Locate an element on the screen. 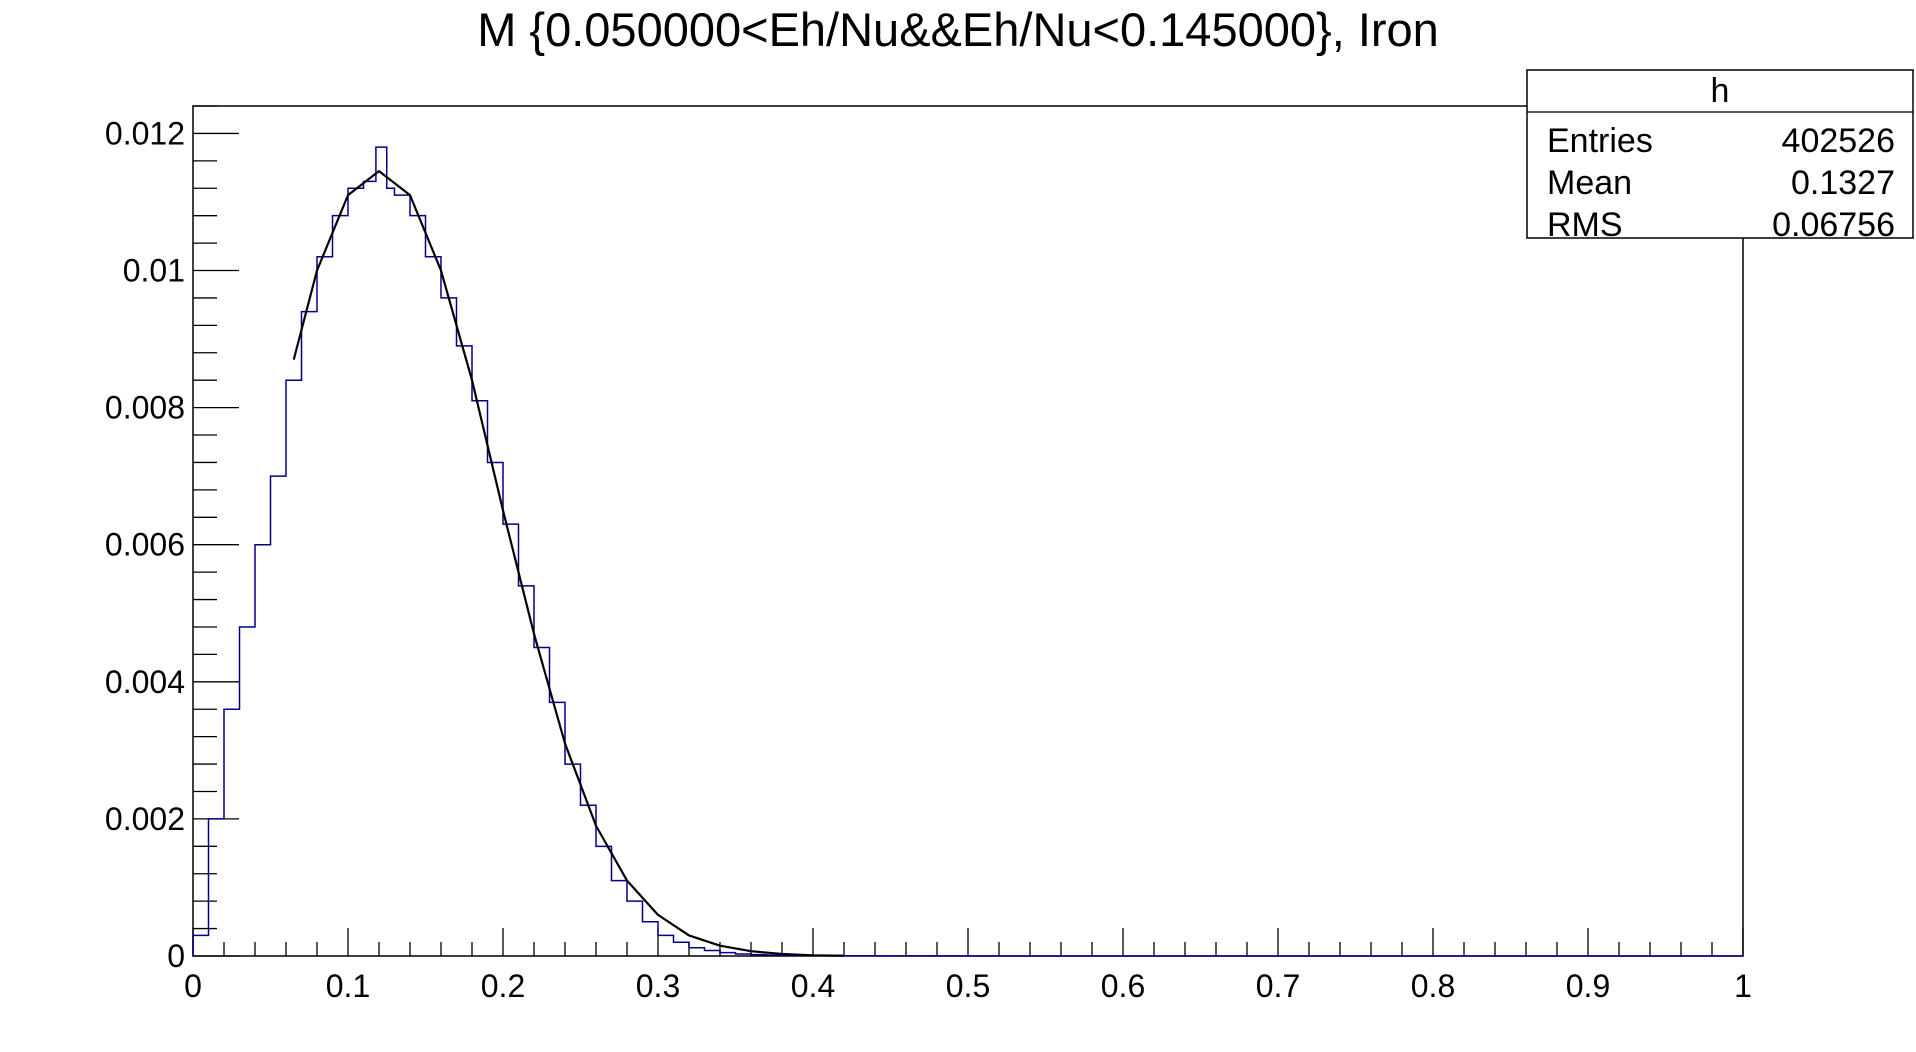  x-tick-label: 0.5 is located at coordinates (968, 986).